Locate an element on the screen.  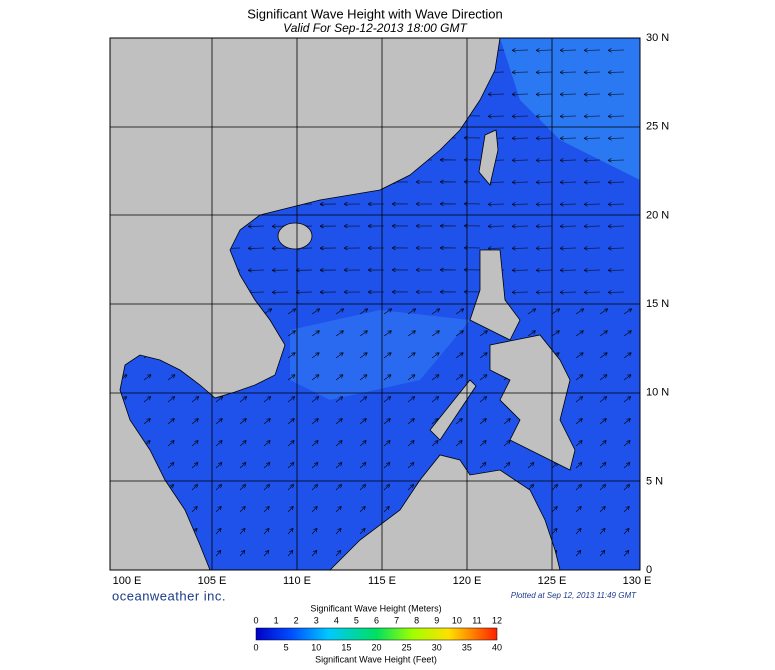
meter-tick-label: 1 is located at coordinates (276, 620).